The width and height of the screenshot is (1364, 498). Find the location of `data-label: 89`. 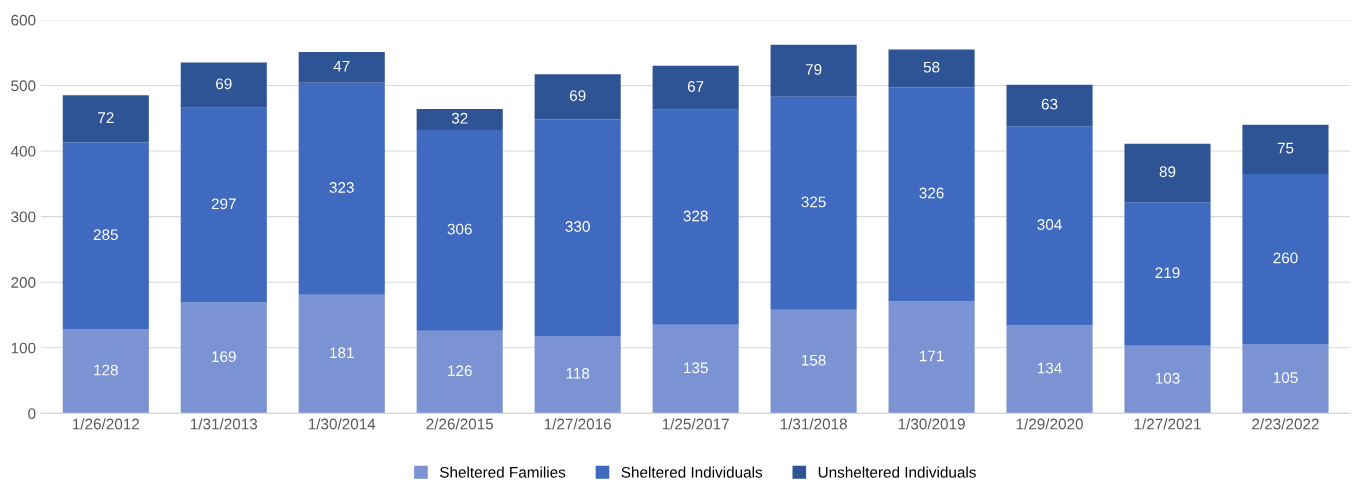

data-label: 89 is located at coordinates (1167, 172).